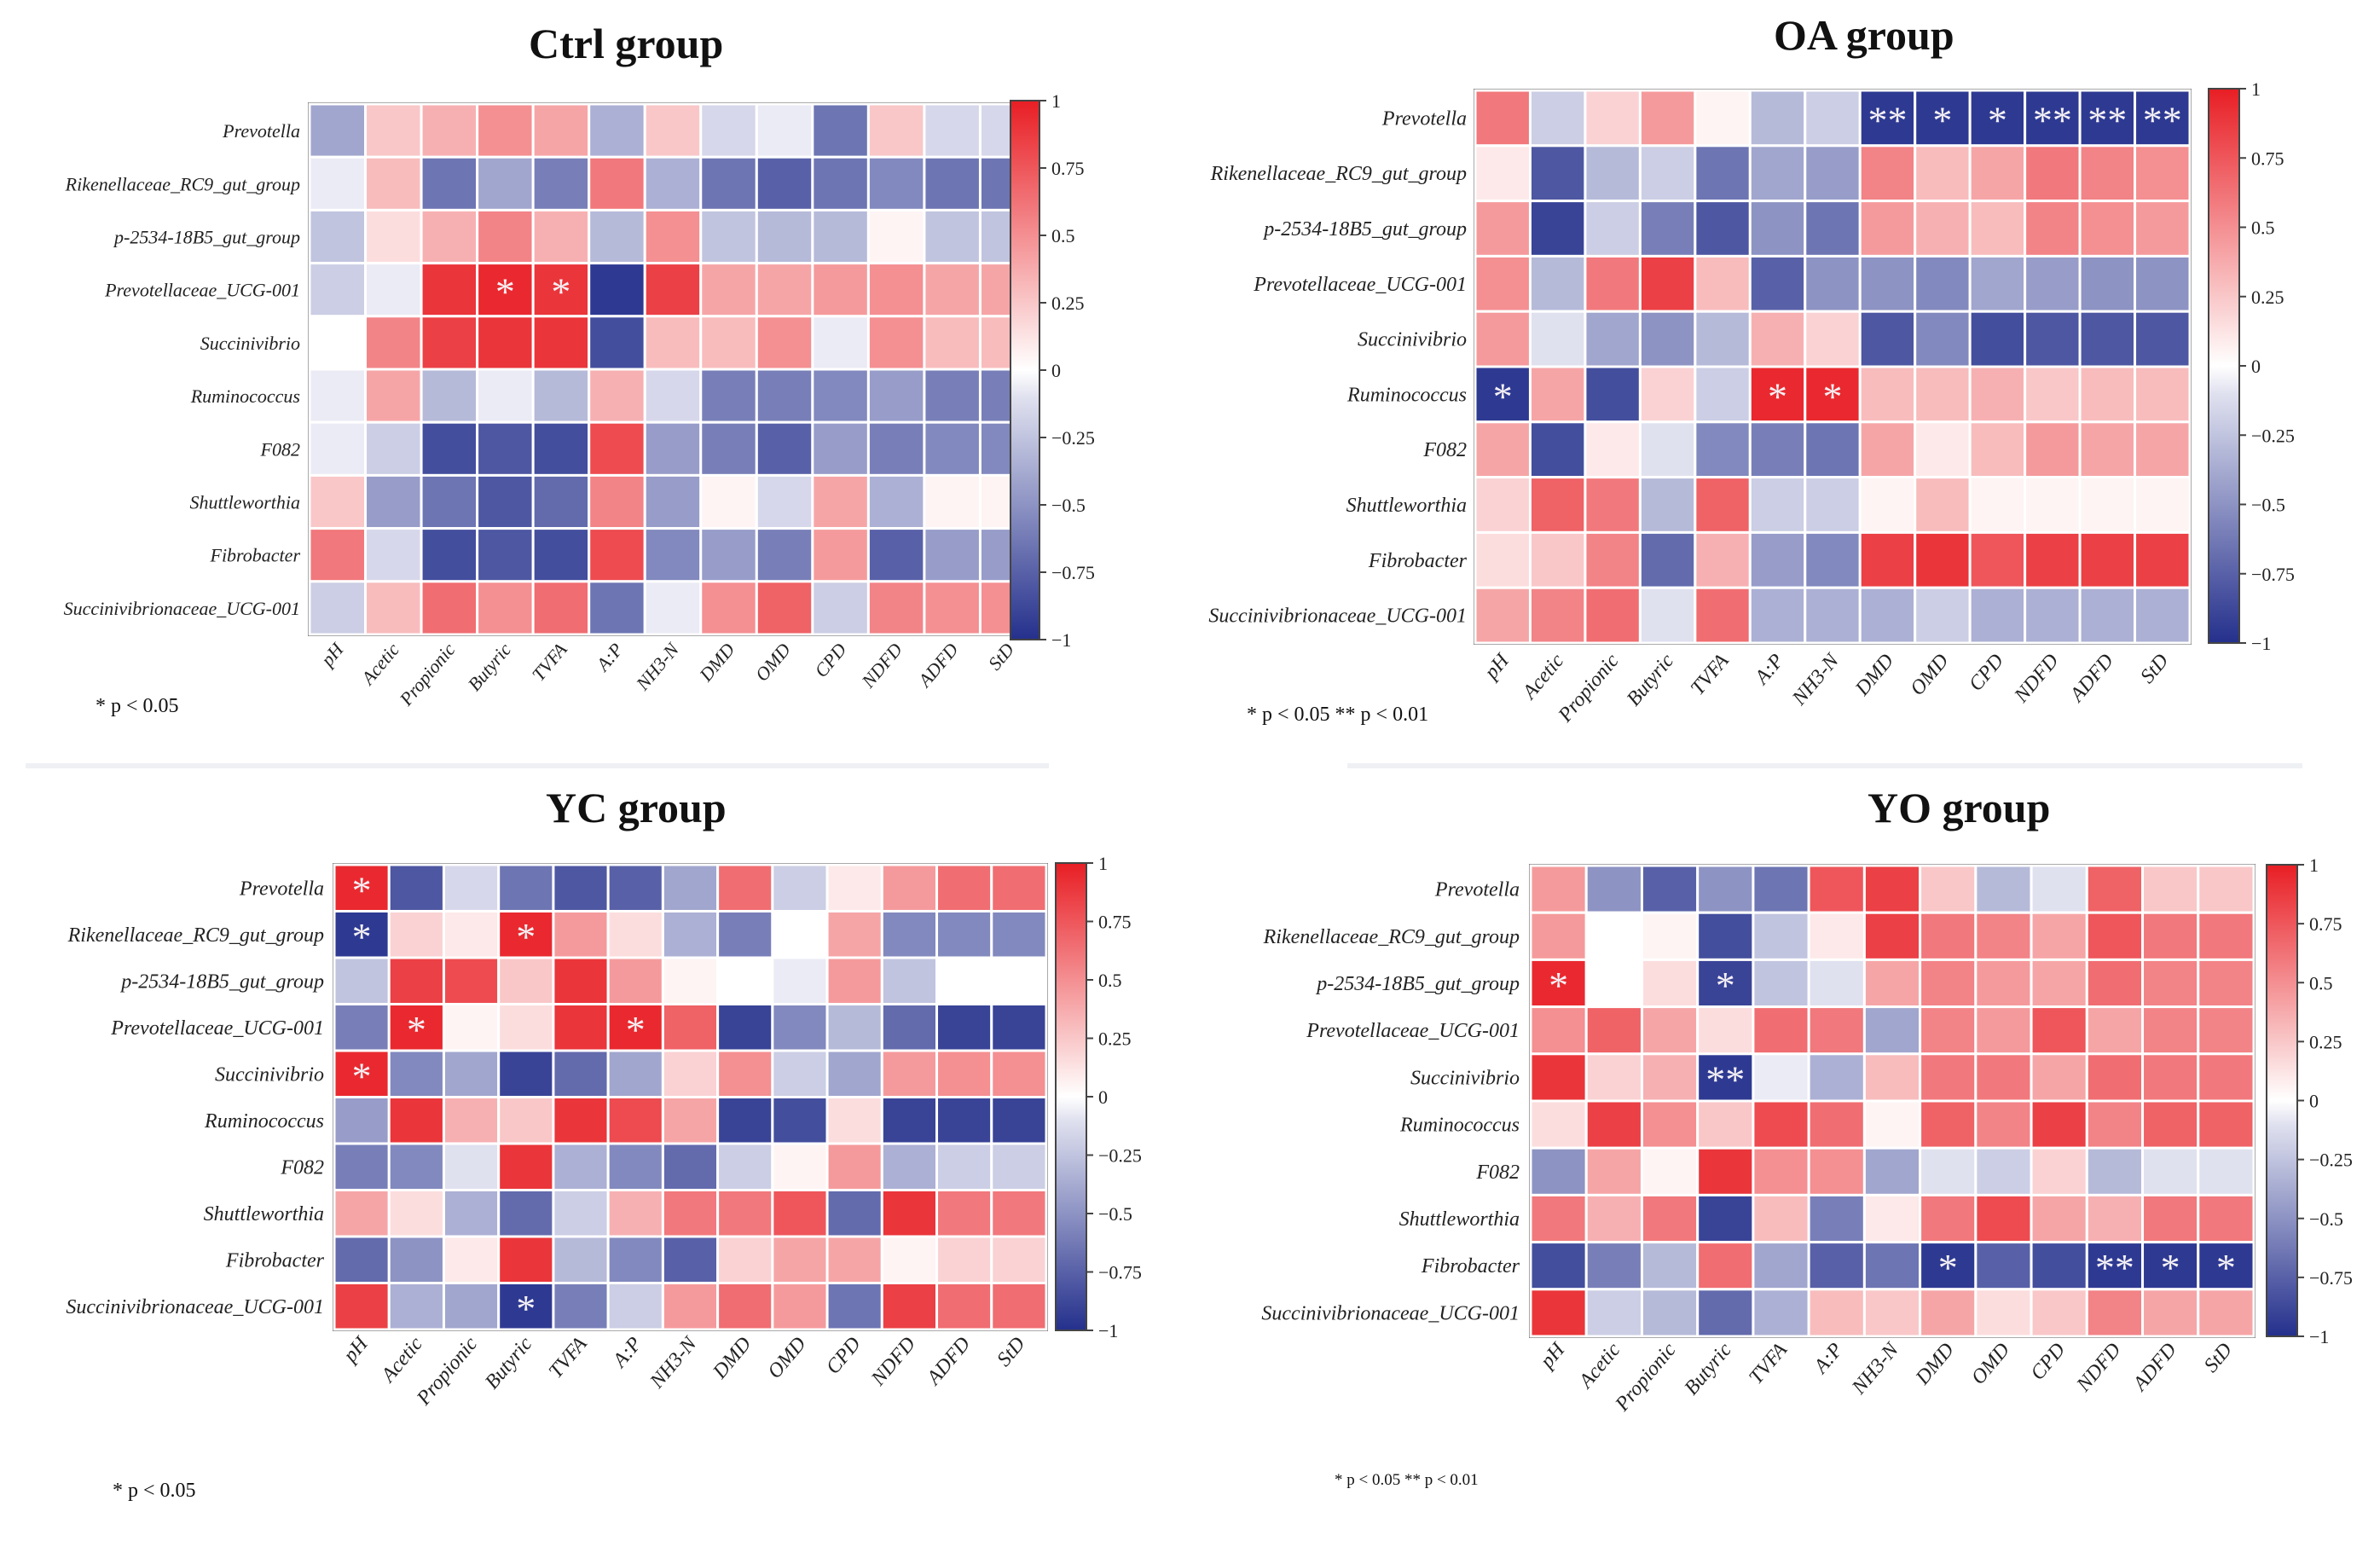  Describe the element at coordinates (1338, 174) in the screenshot. I see `row-label: Rikenellaceae_RC9_gut_group` at that location.